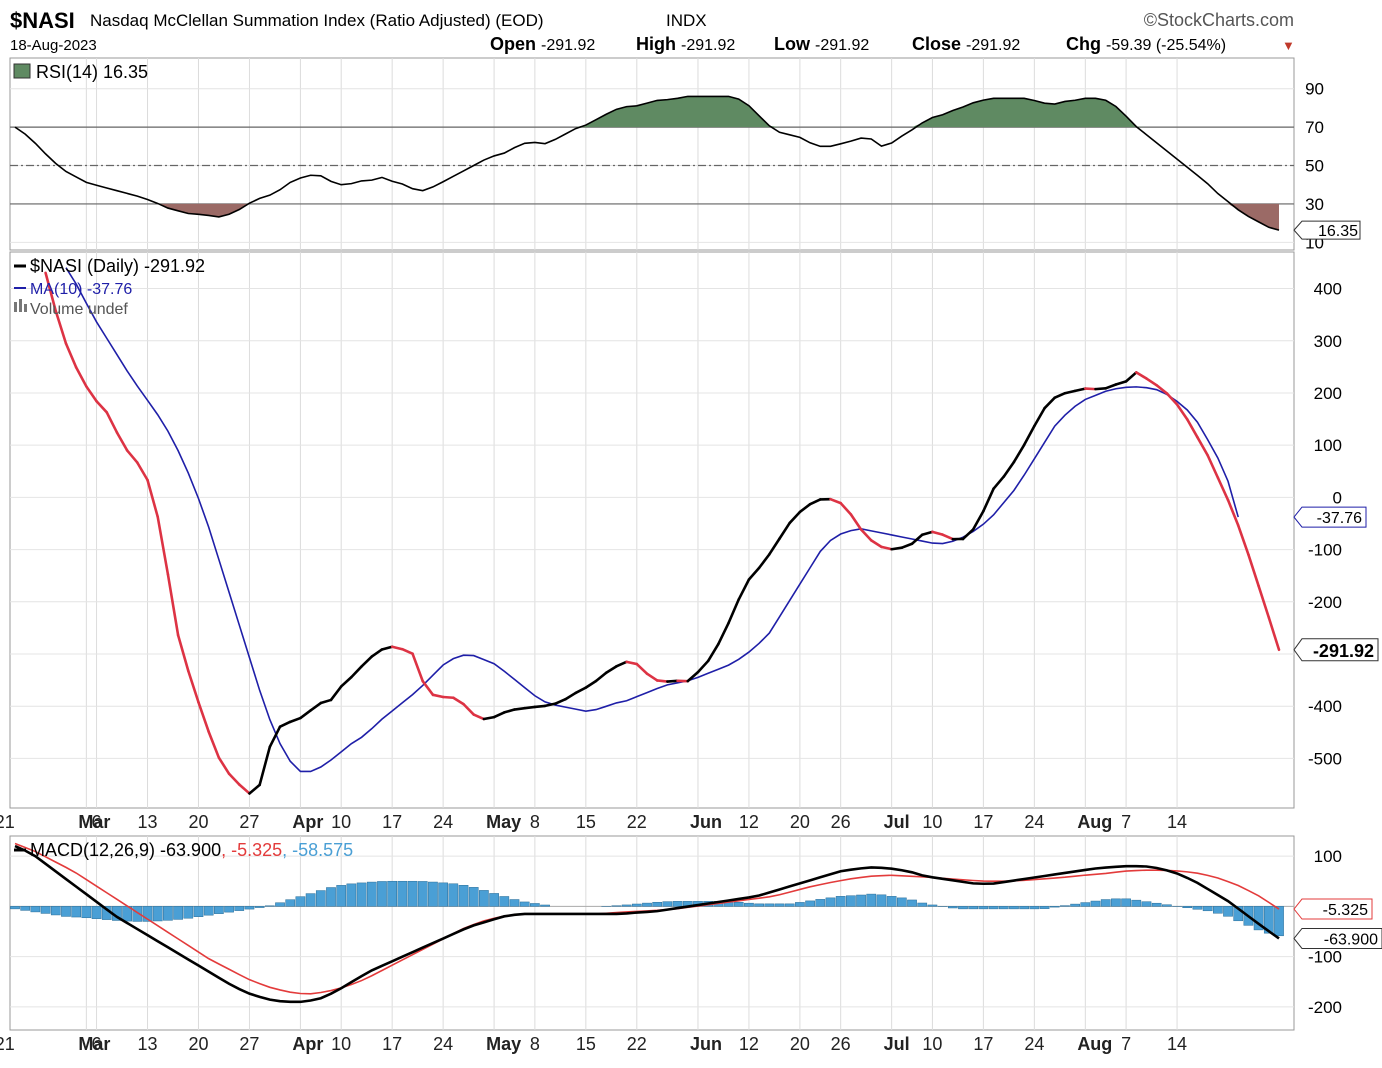 The height and width of the screenshot is (1068, 1382). What do you see at coordinates (1288, 45) in the screenshot?
I see `down-arrow-icon: ▼` at bounding box center [1288, 45].